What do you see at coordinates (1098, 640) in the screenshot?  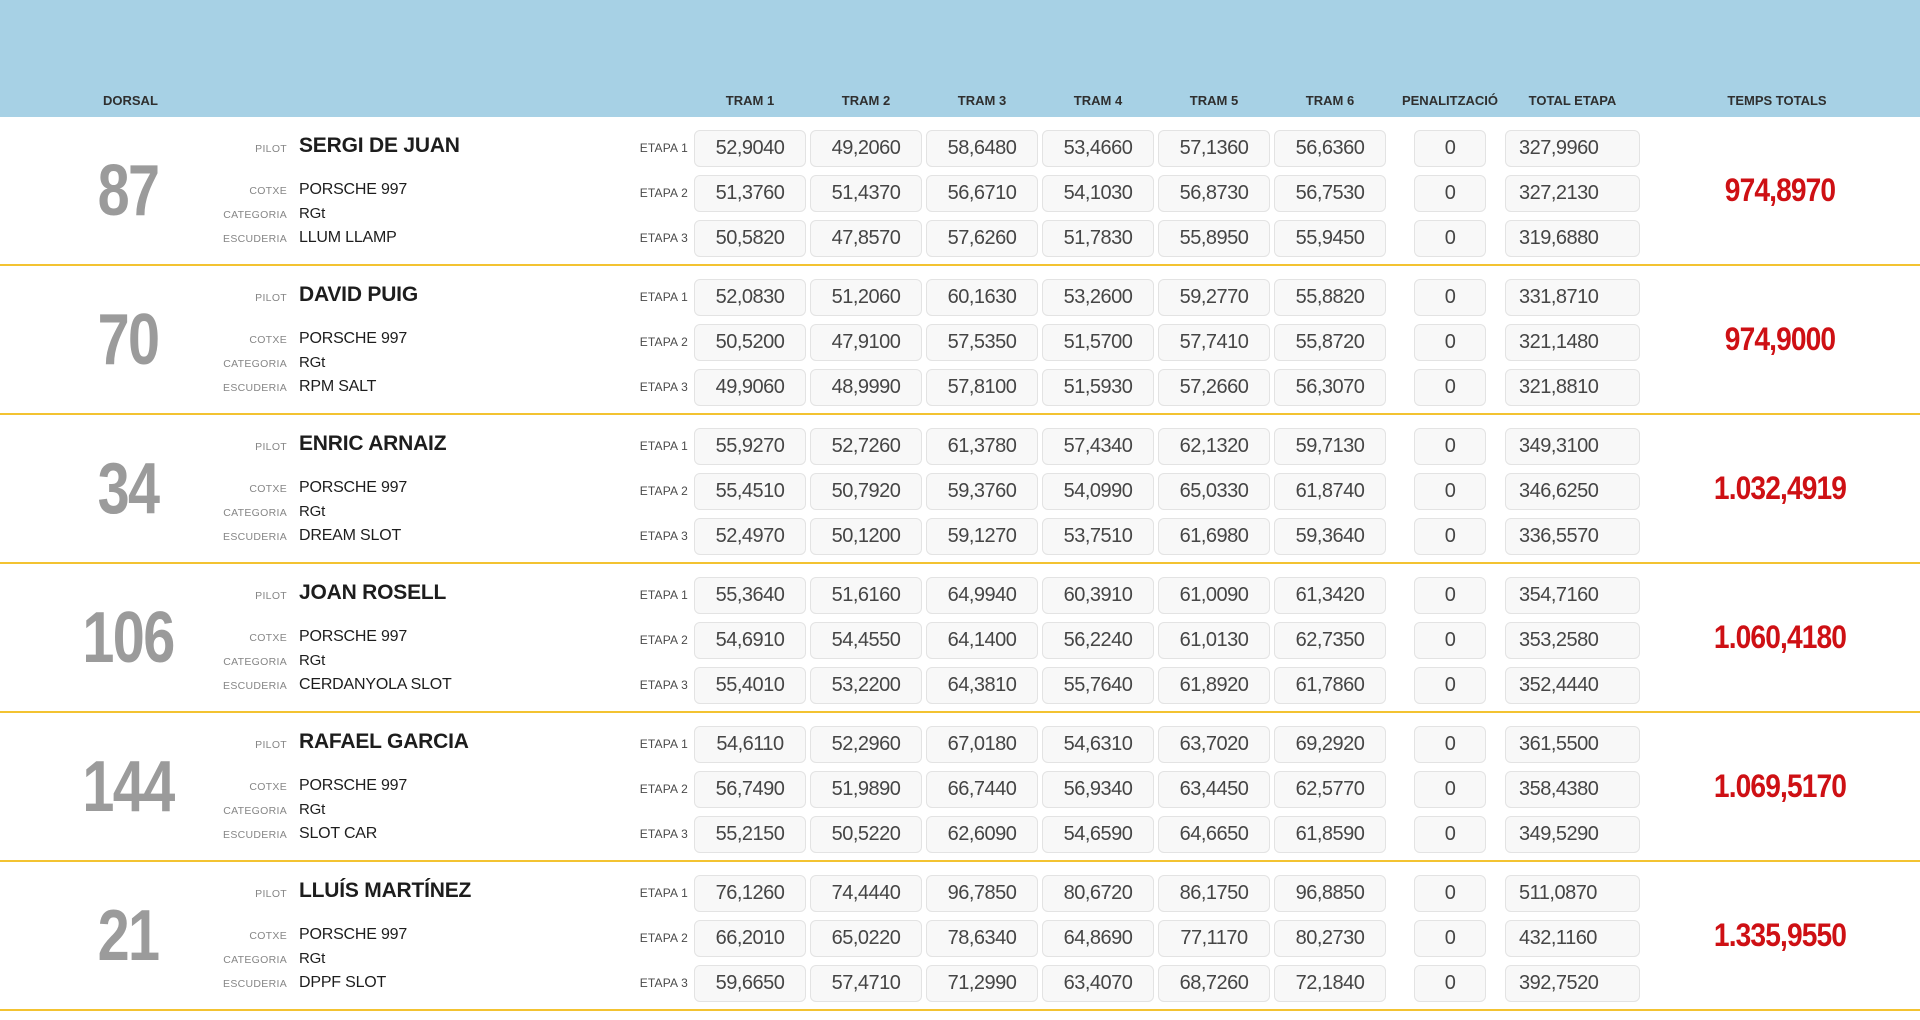 I see `tram-4-time: 56,2240` at bounding box center [1098, 640].